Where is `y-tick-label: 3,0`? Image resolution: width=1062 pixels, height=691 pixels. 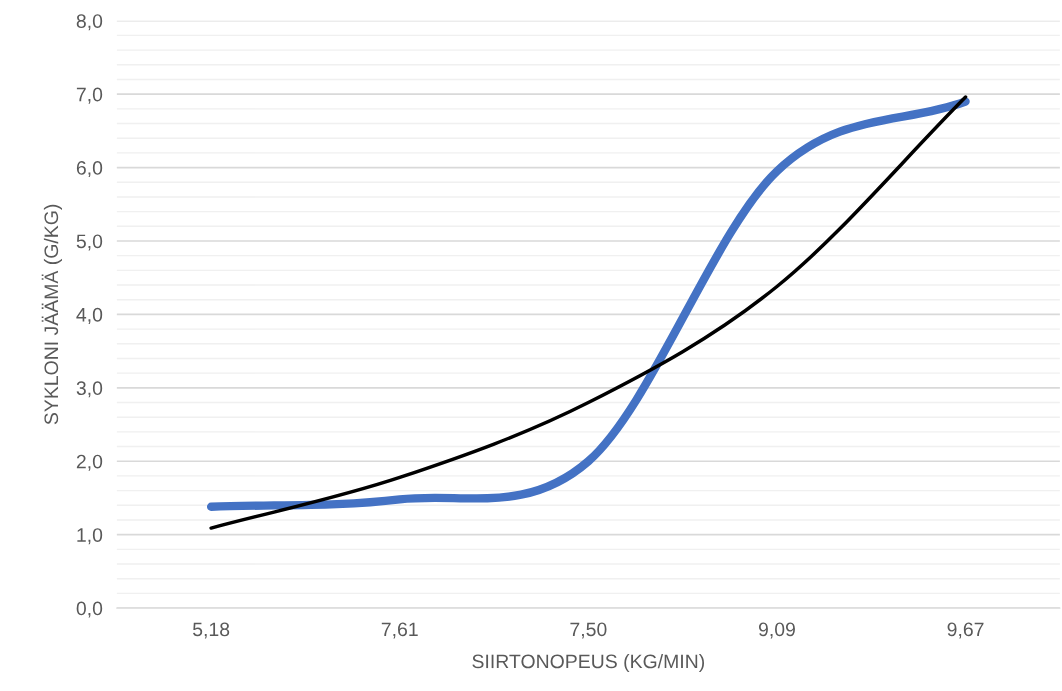
y-tick-label: 3,0 is located at coordinates (89, 389).